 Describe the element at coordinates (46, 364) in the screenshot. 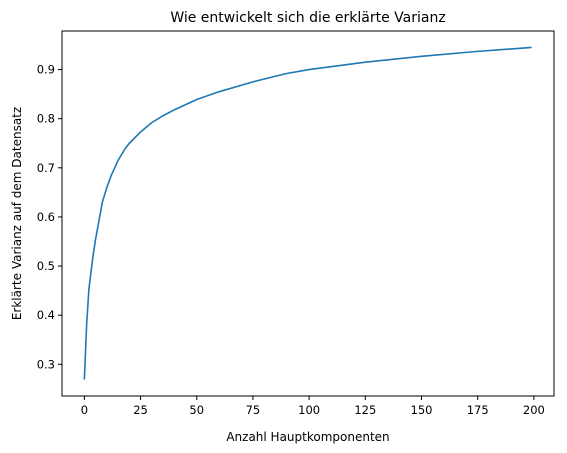

I see `y-tick-label: 0.3` at that location.